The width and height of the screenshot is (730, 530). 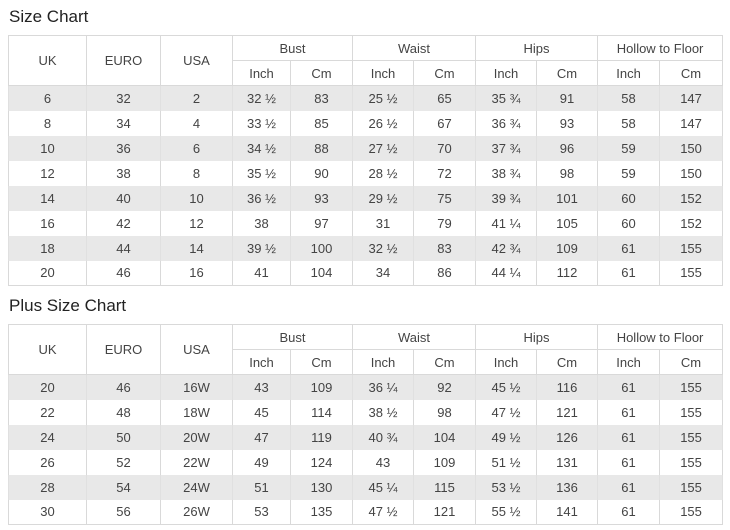 I want to click on table-cell: 104, so click(x=445, y=437).